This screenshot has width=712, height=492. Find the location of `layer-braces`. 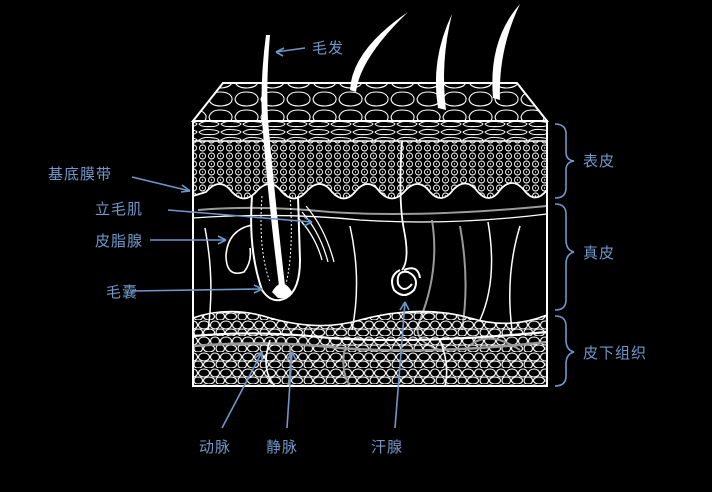

layer-braces is located at coordinates (564, 255).